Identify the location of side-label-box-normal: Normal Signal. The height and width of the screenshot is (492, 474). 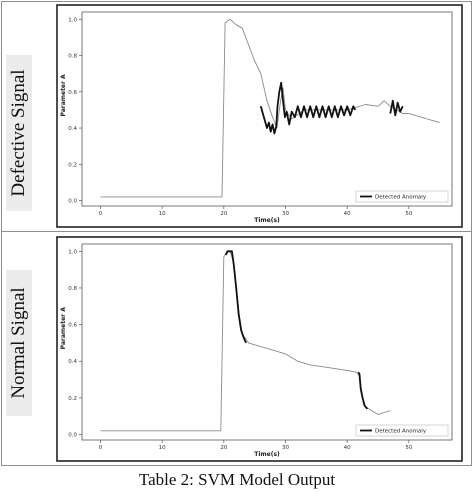
(19, 343).